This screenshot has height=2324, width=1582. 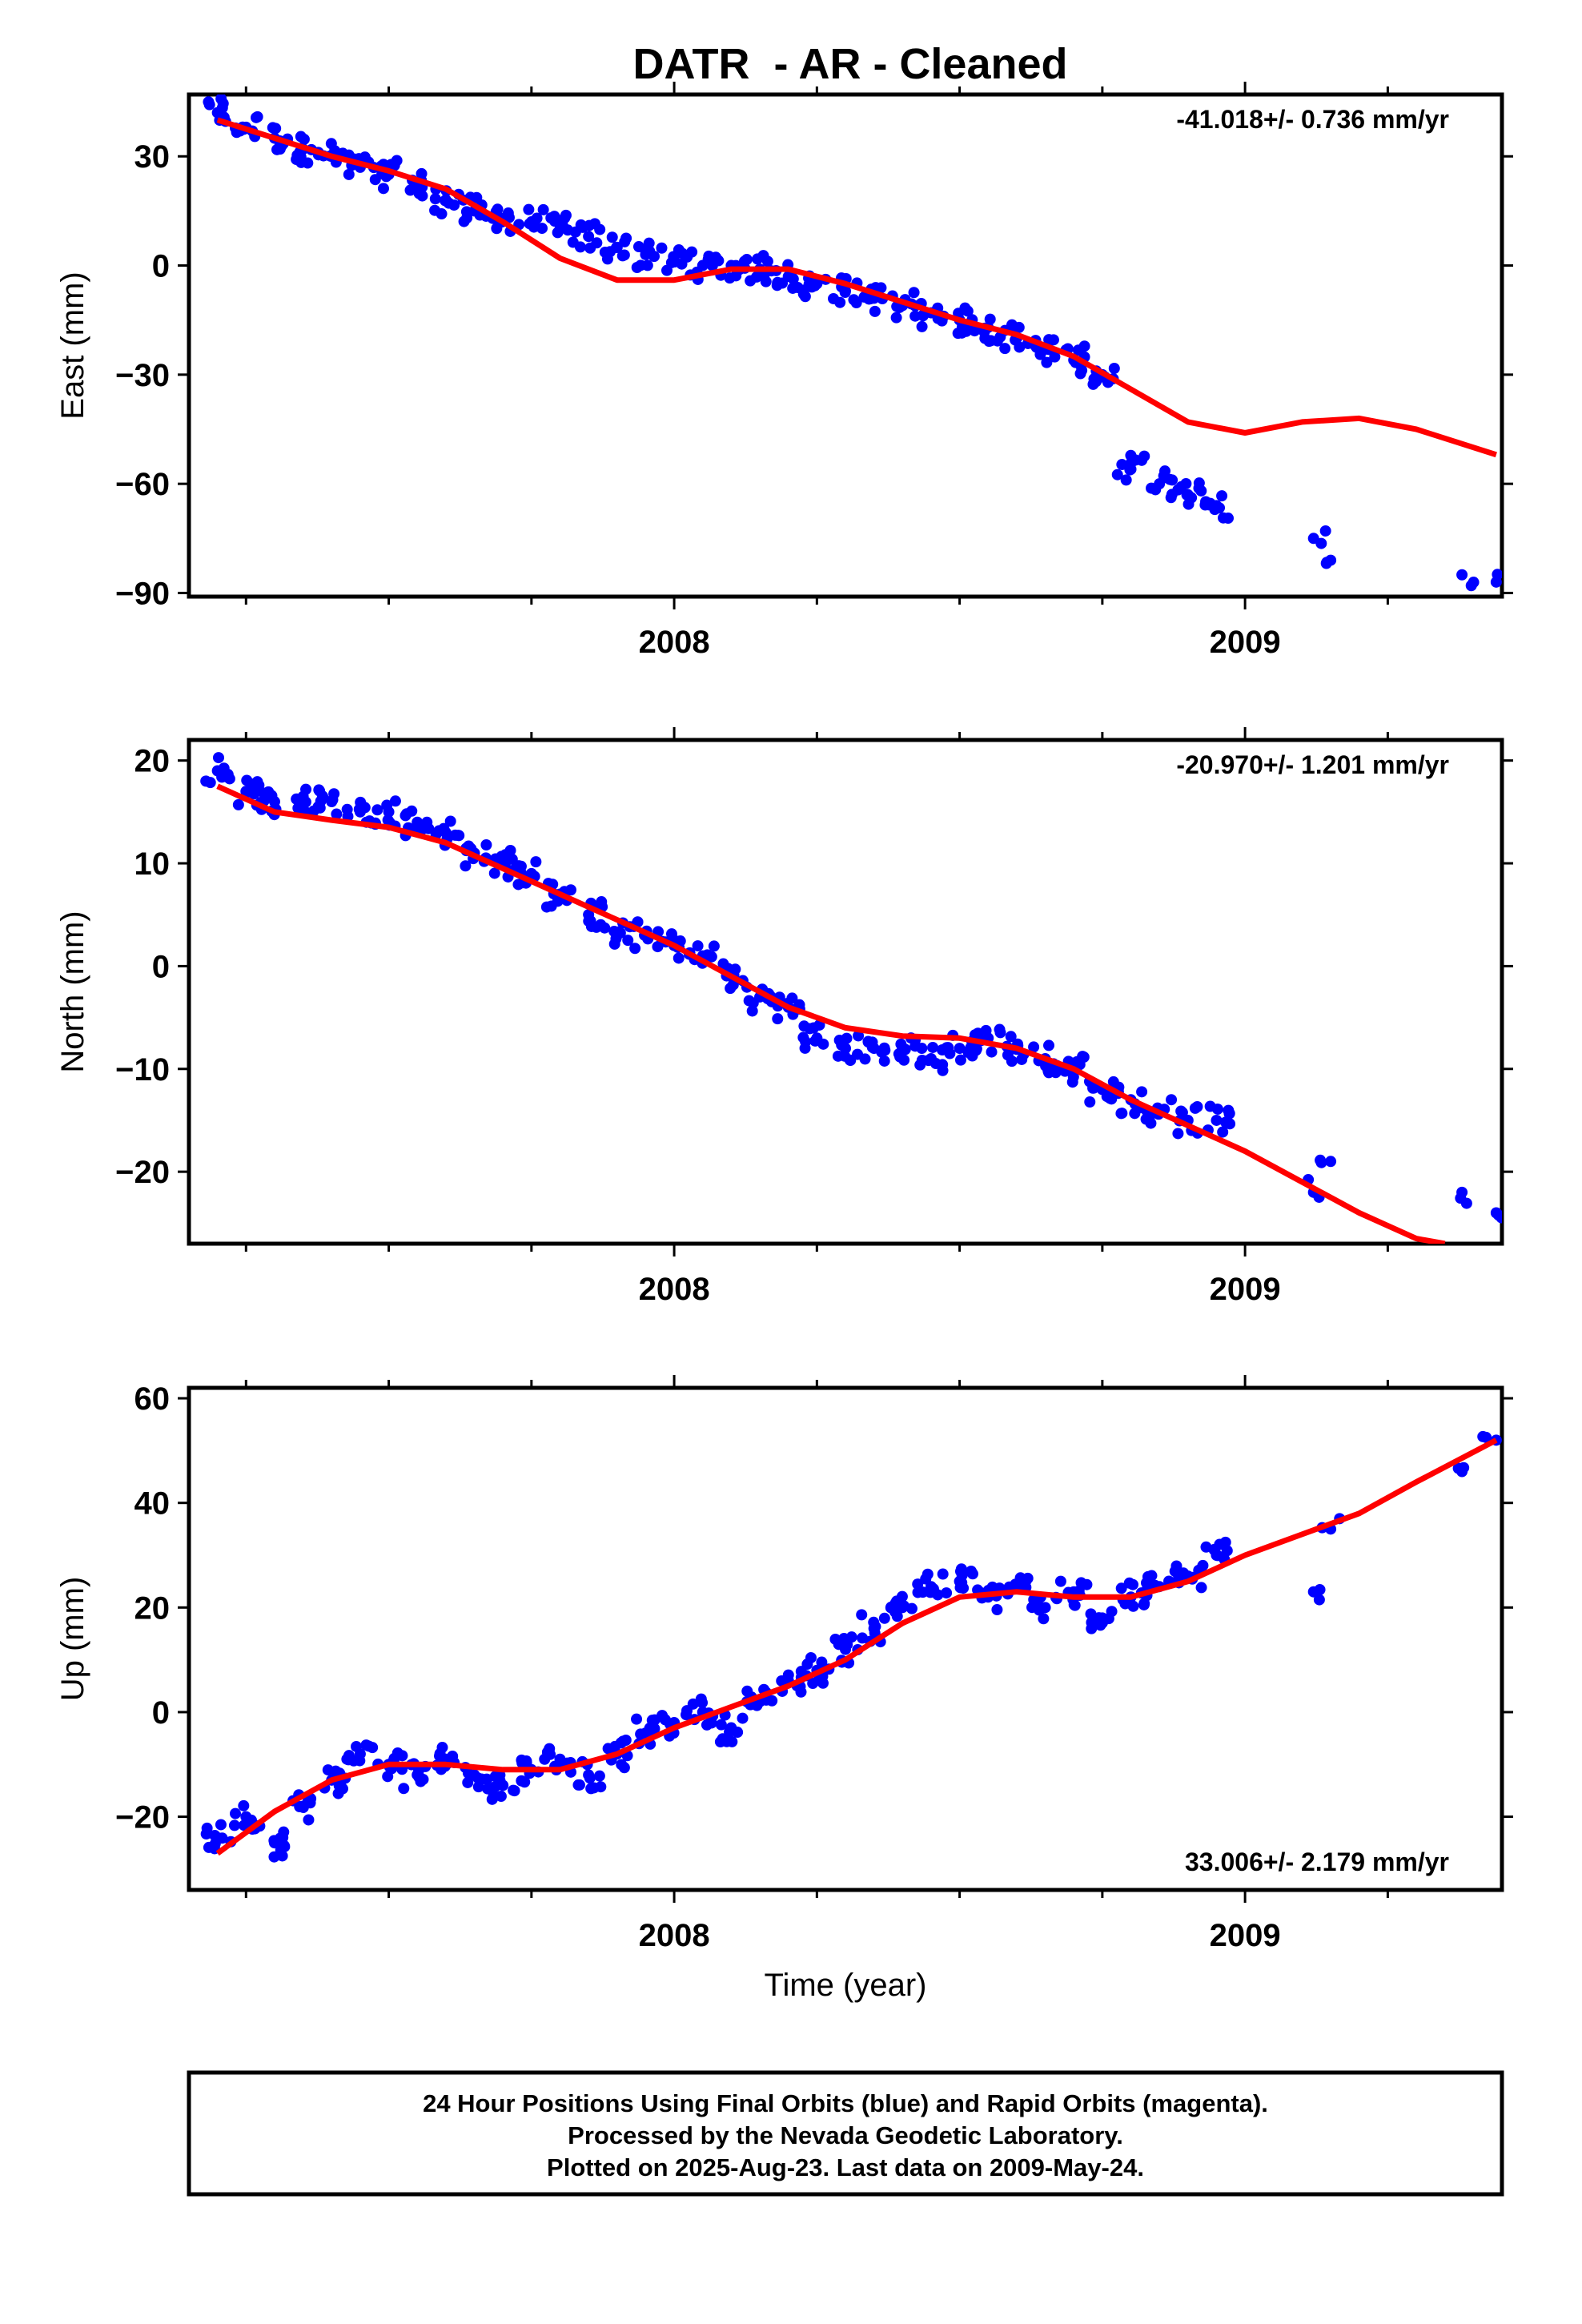 I want to click on y-tick-label: 20, so click(x=153, y=761).